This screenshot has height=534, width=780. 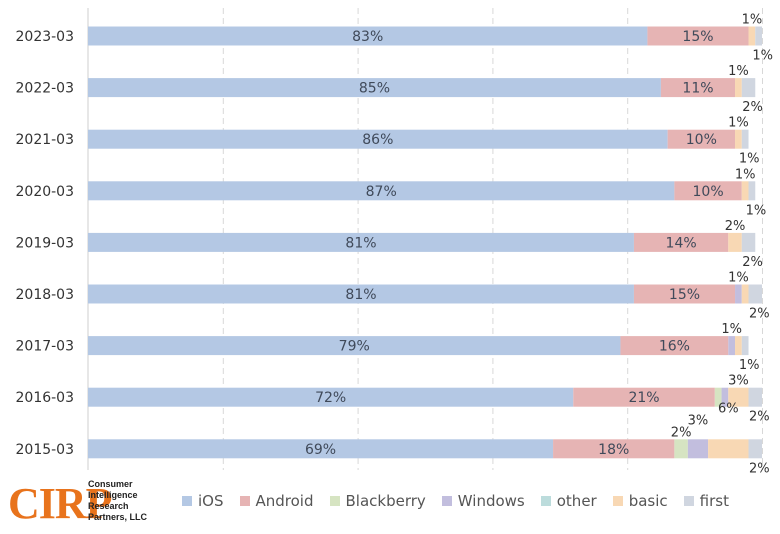 I want to click on data-label: 3%, so click(x=738, y=381).